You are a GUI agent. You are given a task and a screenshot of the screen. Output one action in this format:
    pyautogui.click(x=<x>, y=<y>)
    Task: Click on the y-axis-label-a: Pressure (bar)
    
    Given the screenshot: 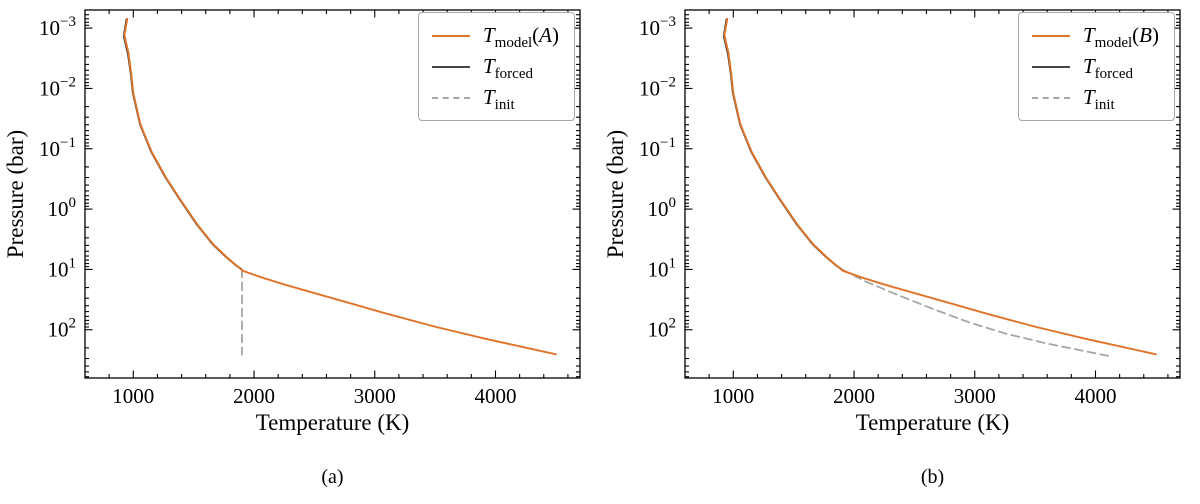 What is the action you would take?
    pyautogui.click(x=15, y=194)
    